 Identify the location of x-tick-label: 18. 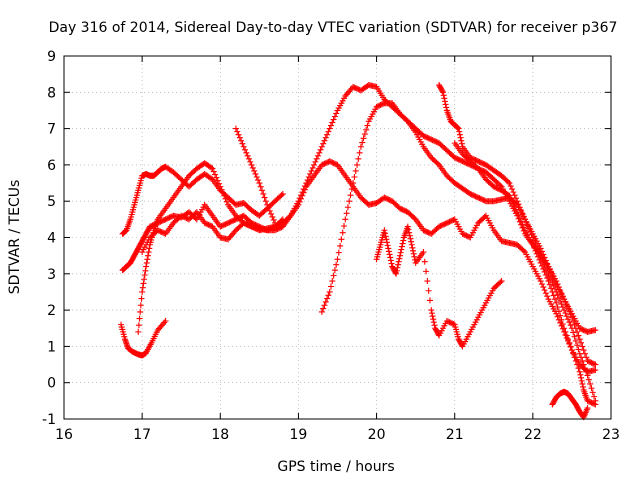
(220, 435).